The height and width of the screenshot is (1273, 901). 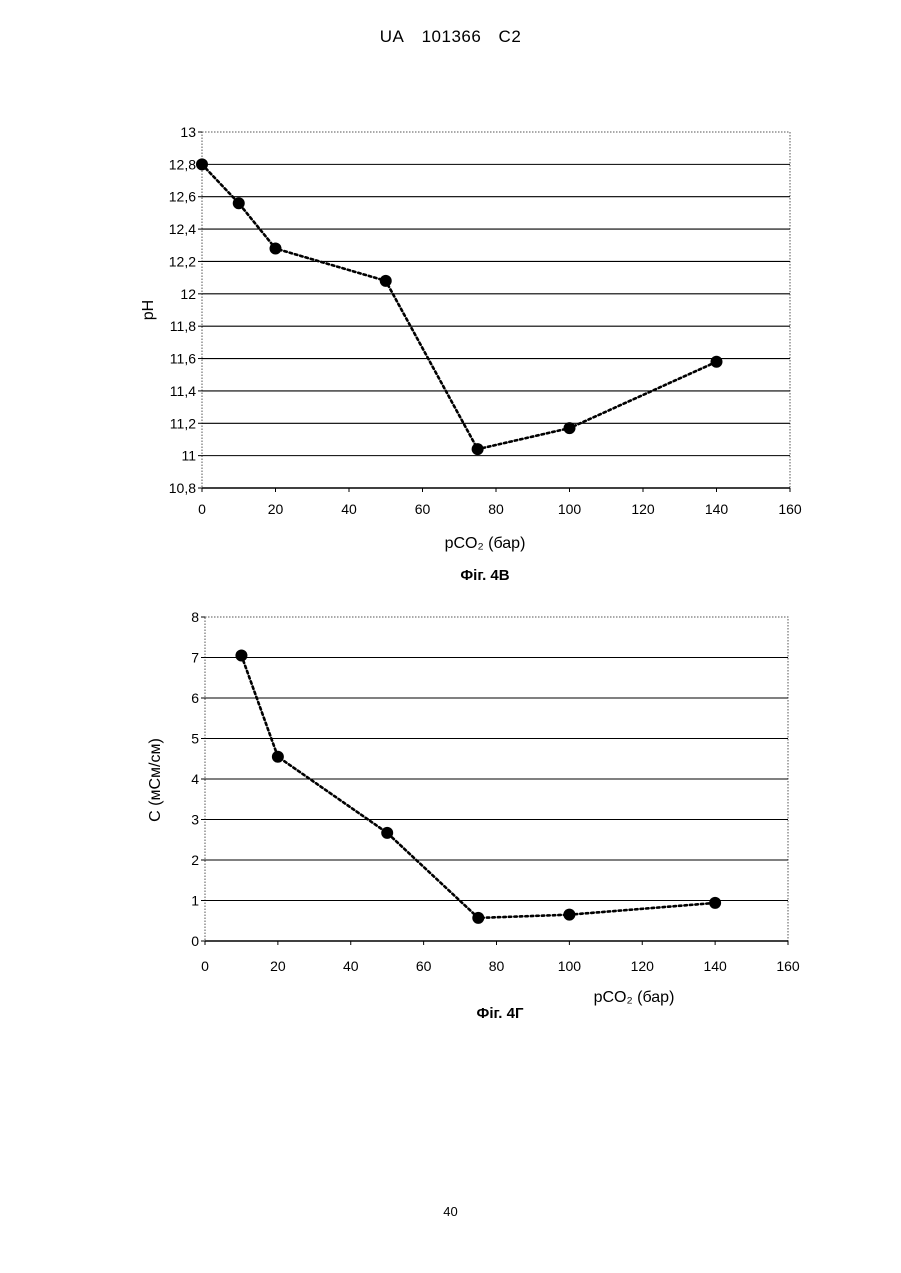 I want to click on y-tick-label: 8, so click(x=195, y=617).